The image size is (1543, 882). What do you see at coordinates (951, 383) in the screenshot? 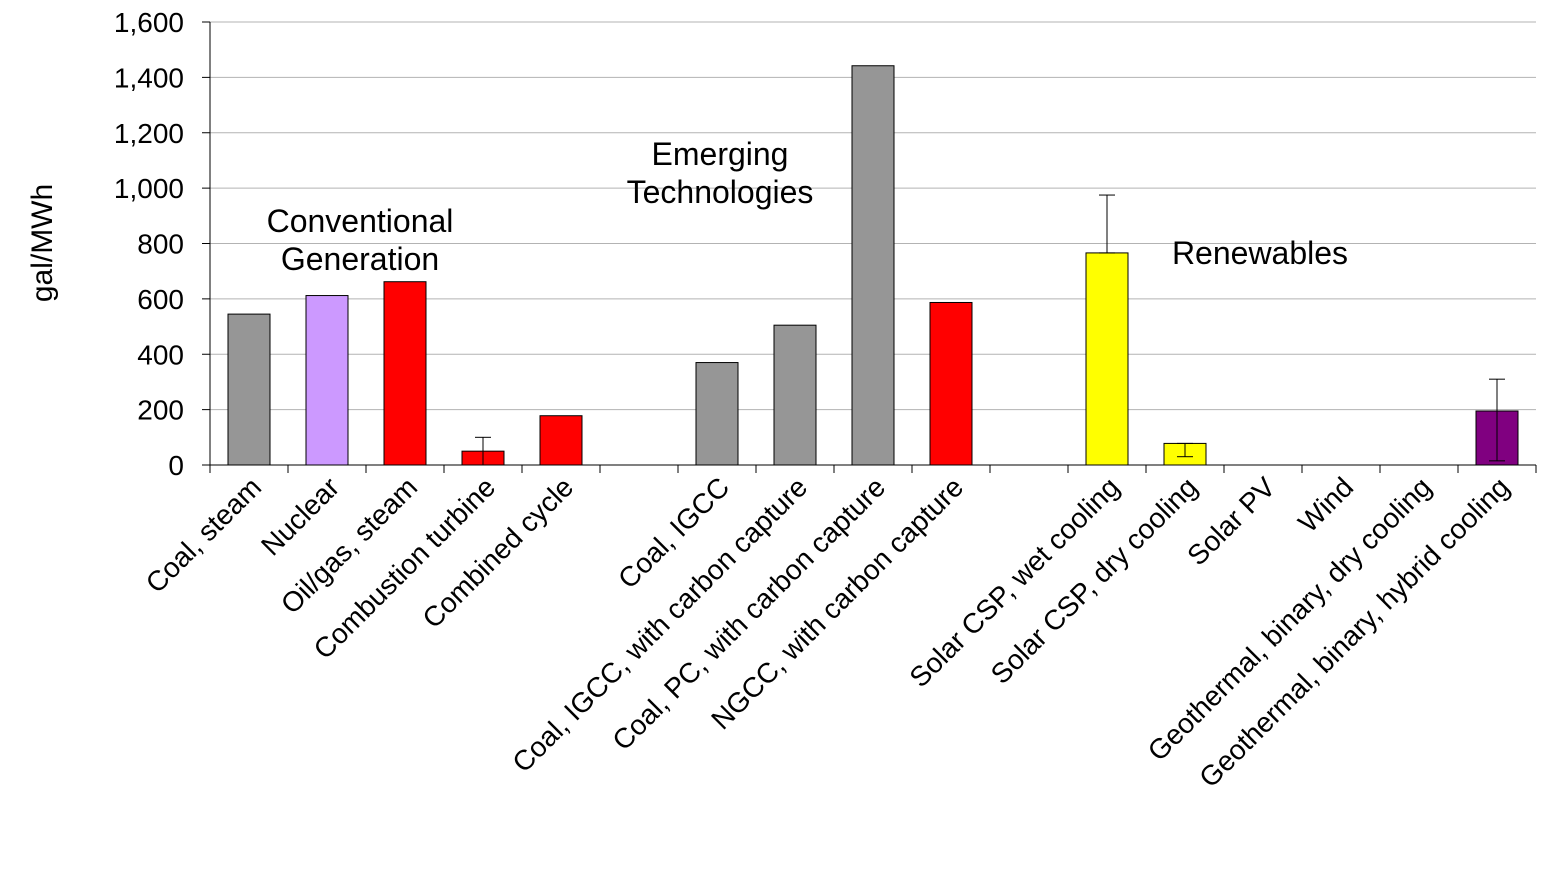
I see `bar-ngcc-with-carbon-capture` at bounding box center [951, 383].